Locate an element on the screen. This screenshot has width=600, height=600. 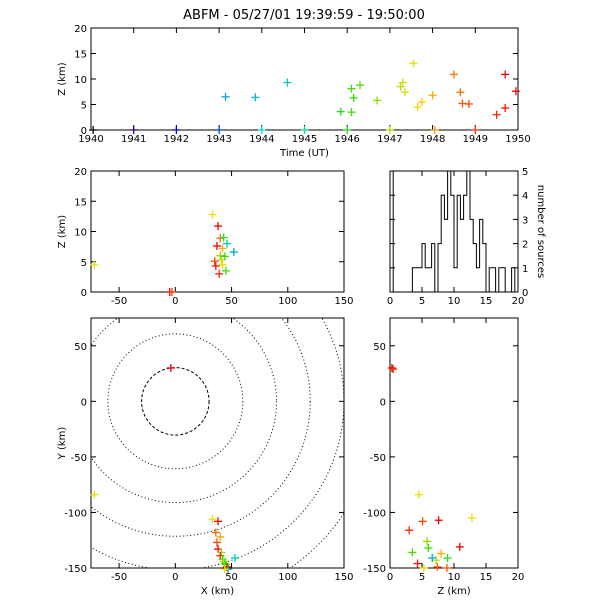
height-y-ytick-label: -50 is located at coordinates (378, 458).